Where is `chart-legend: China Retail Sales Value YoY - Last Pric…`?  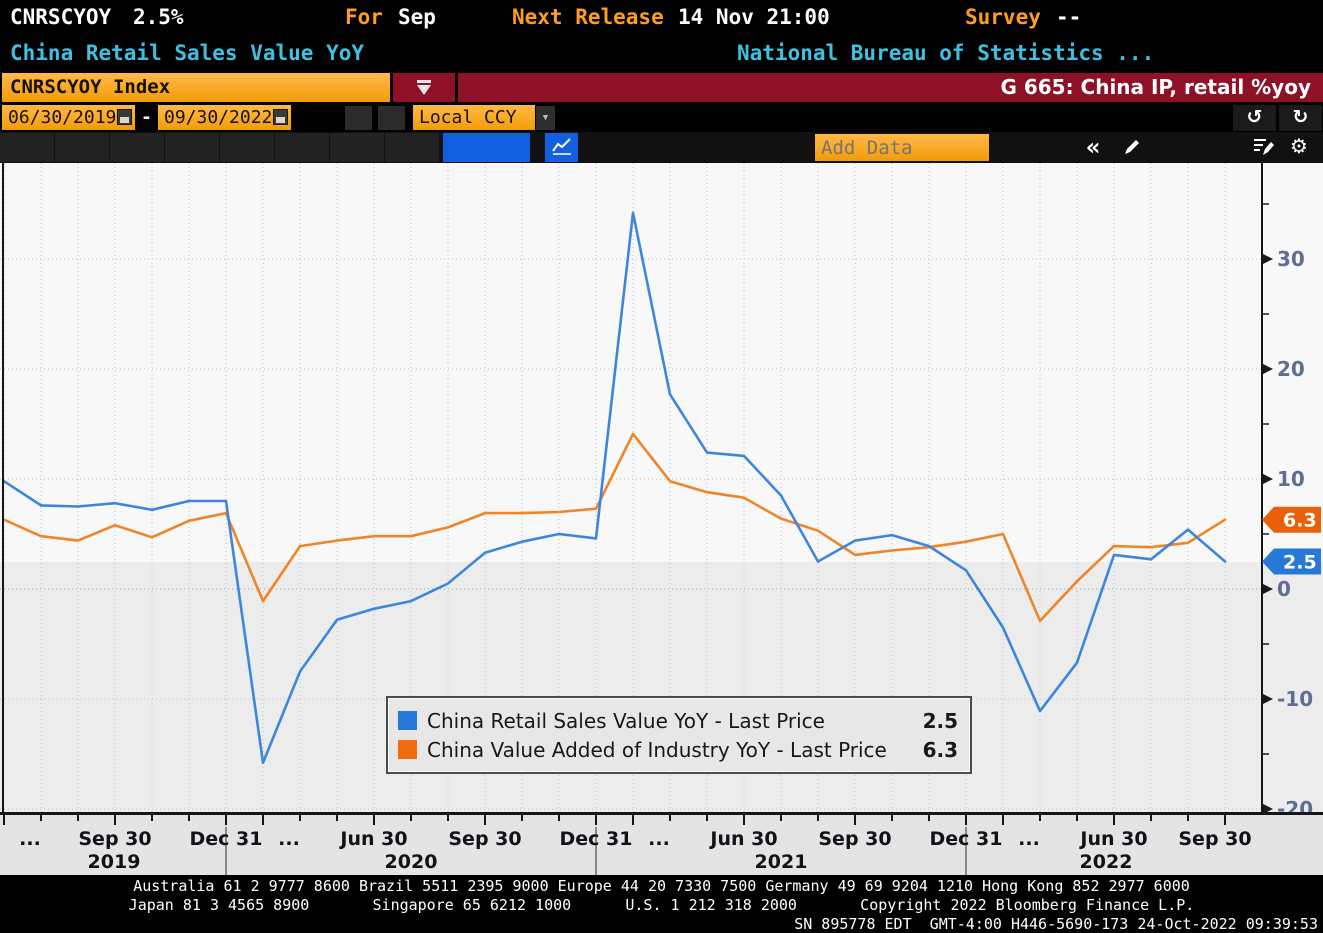
chart-legend: China Retail Sales Value YoY - Last Pric… is located at coordinates (679, 735).